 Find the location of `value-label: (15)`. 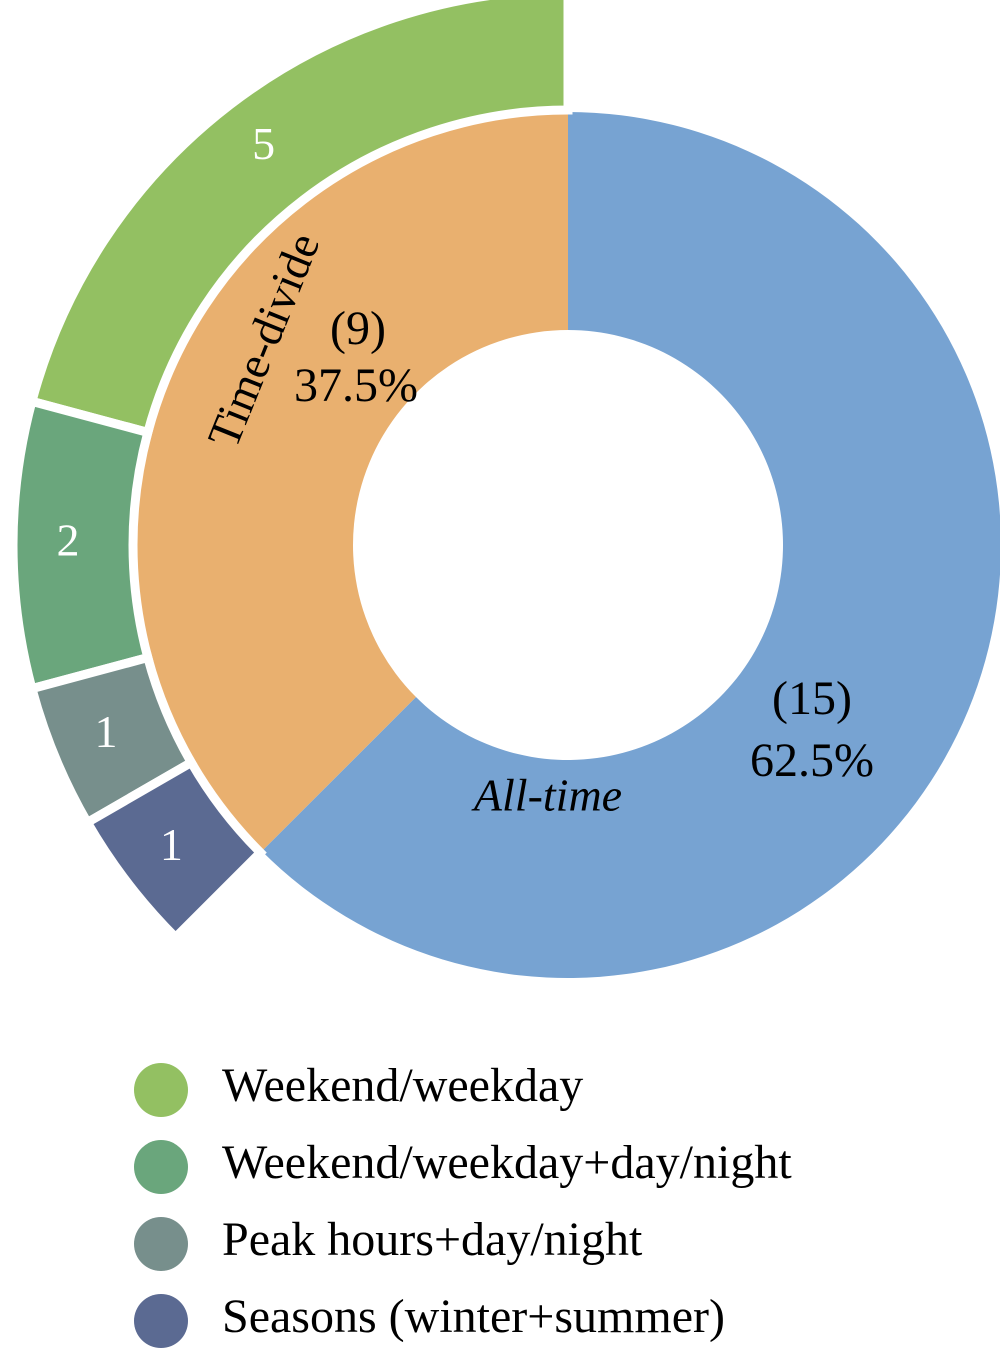

value-label: (15) is located at coordinates (812, 698).